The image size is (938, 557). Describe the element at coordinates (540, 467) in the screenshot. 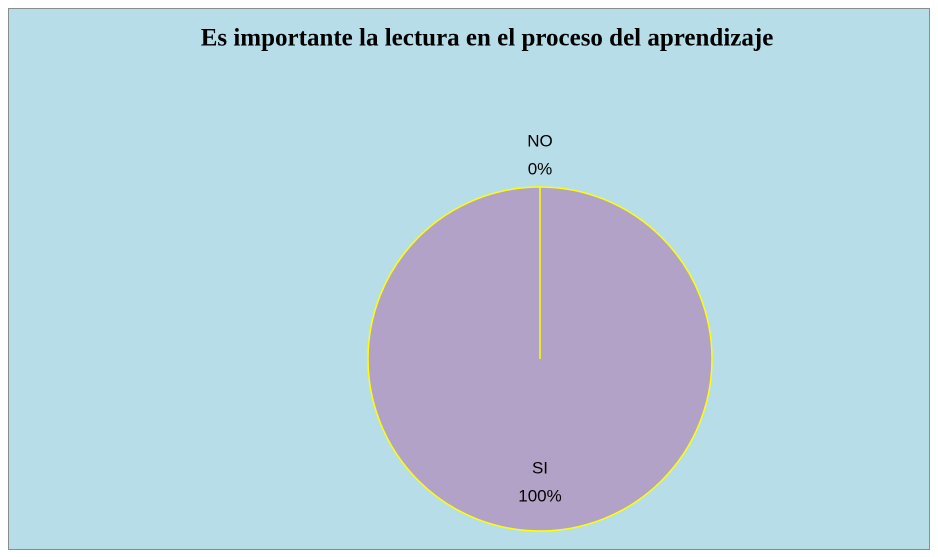

I see `data-label-category: SI` at that location.